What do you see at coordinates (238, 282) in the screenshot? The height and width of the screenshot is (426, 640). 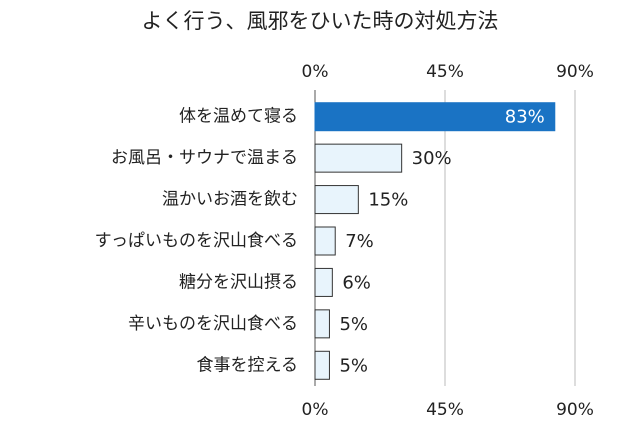 I see `category-label: 糖分を沢山摂る` at bounding box center [238, 282].